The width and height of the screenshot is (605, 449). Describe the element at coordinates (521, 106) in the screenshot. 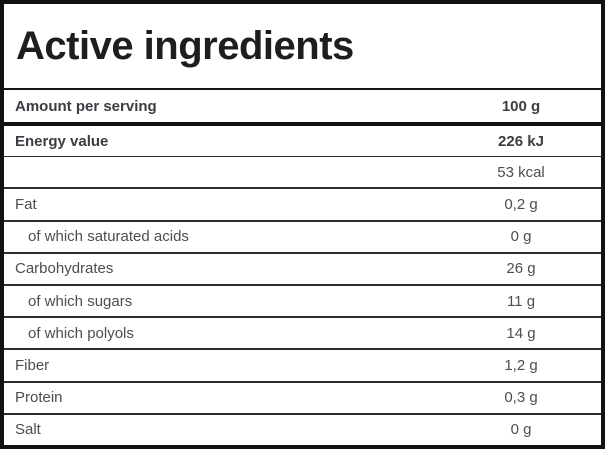

I see `row-value: 100 g` at that location.